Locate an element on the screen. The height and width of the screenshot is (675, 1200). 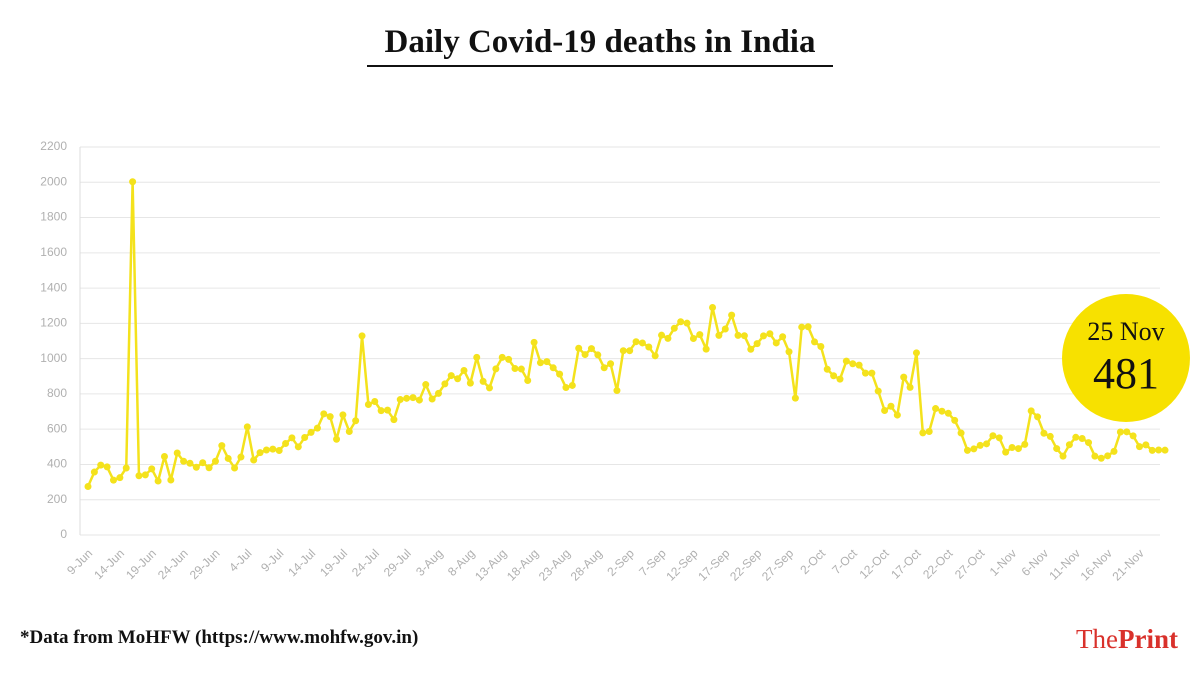
y-tick-label: 1400 is located at coordinates (53, 287).